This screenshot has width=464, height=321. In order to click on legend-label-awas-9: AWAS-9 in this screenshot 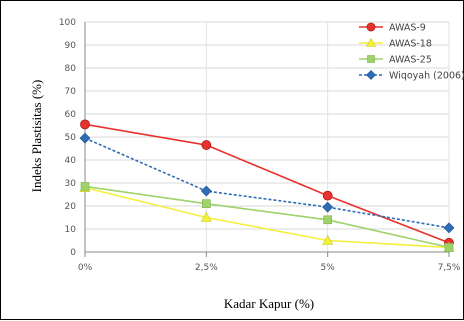, I will do `click(407, 28)`.